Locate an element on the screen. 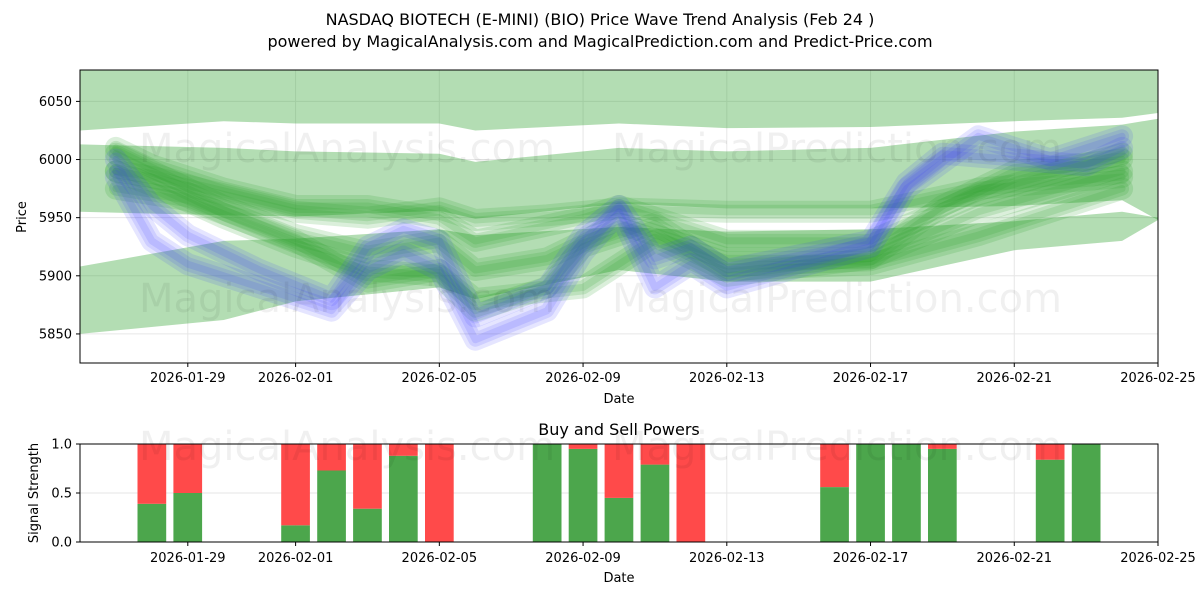 The image size is (1200, 604). watermark-prediction-bottom: MagicalPrediction.com is located at coordinates (837, 447).